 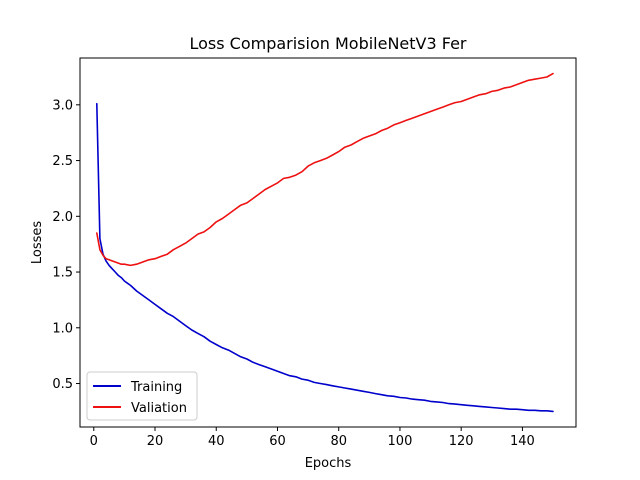 What do you see at coordinates (328, 463) in the screenshot?
I see `x-axis-label: Epochs` at bounding box center [328, 463].